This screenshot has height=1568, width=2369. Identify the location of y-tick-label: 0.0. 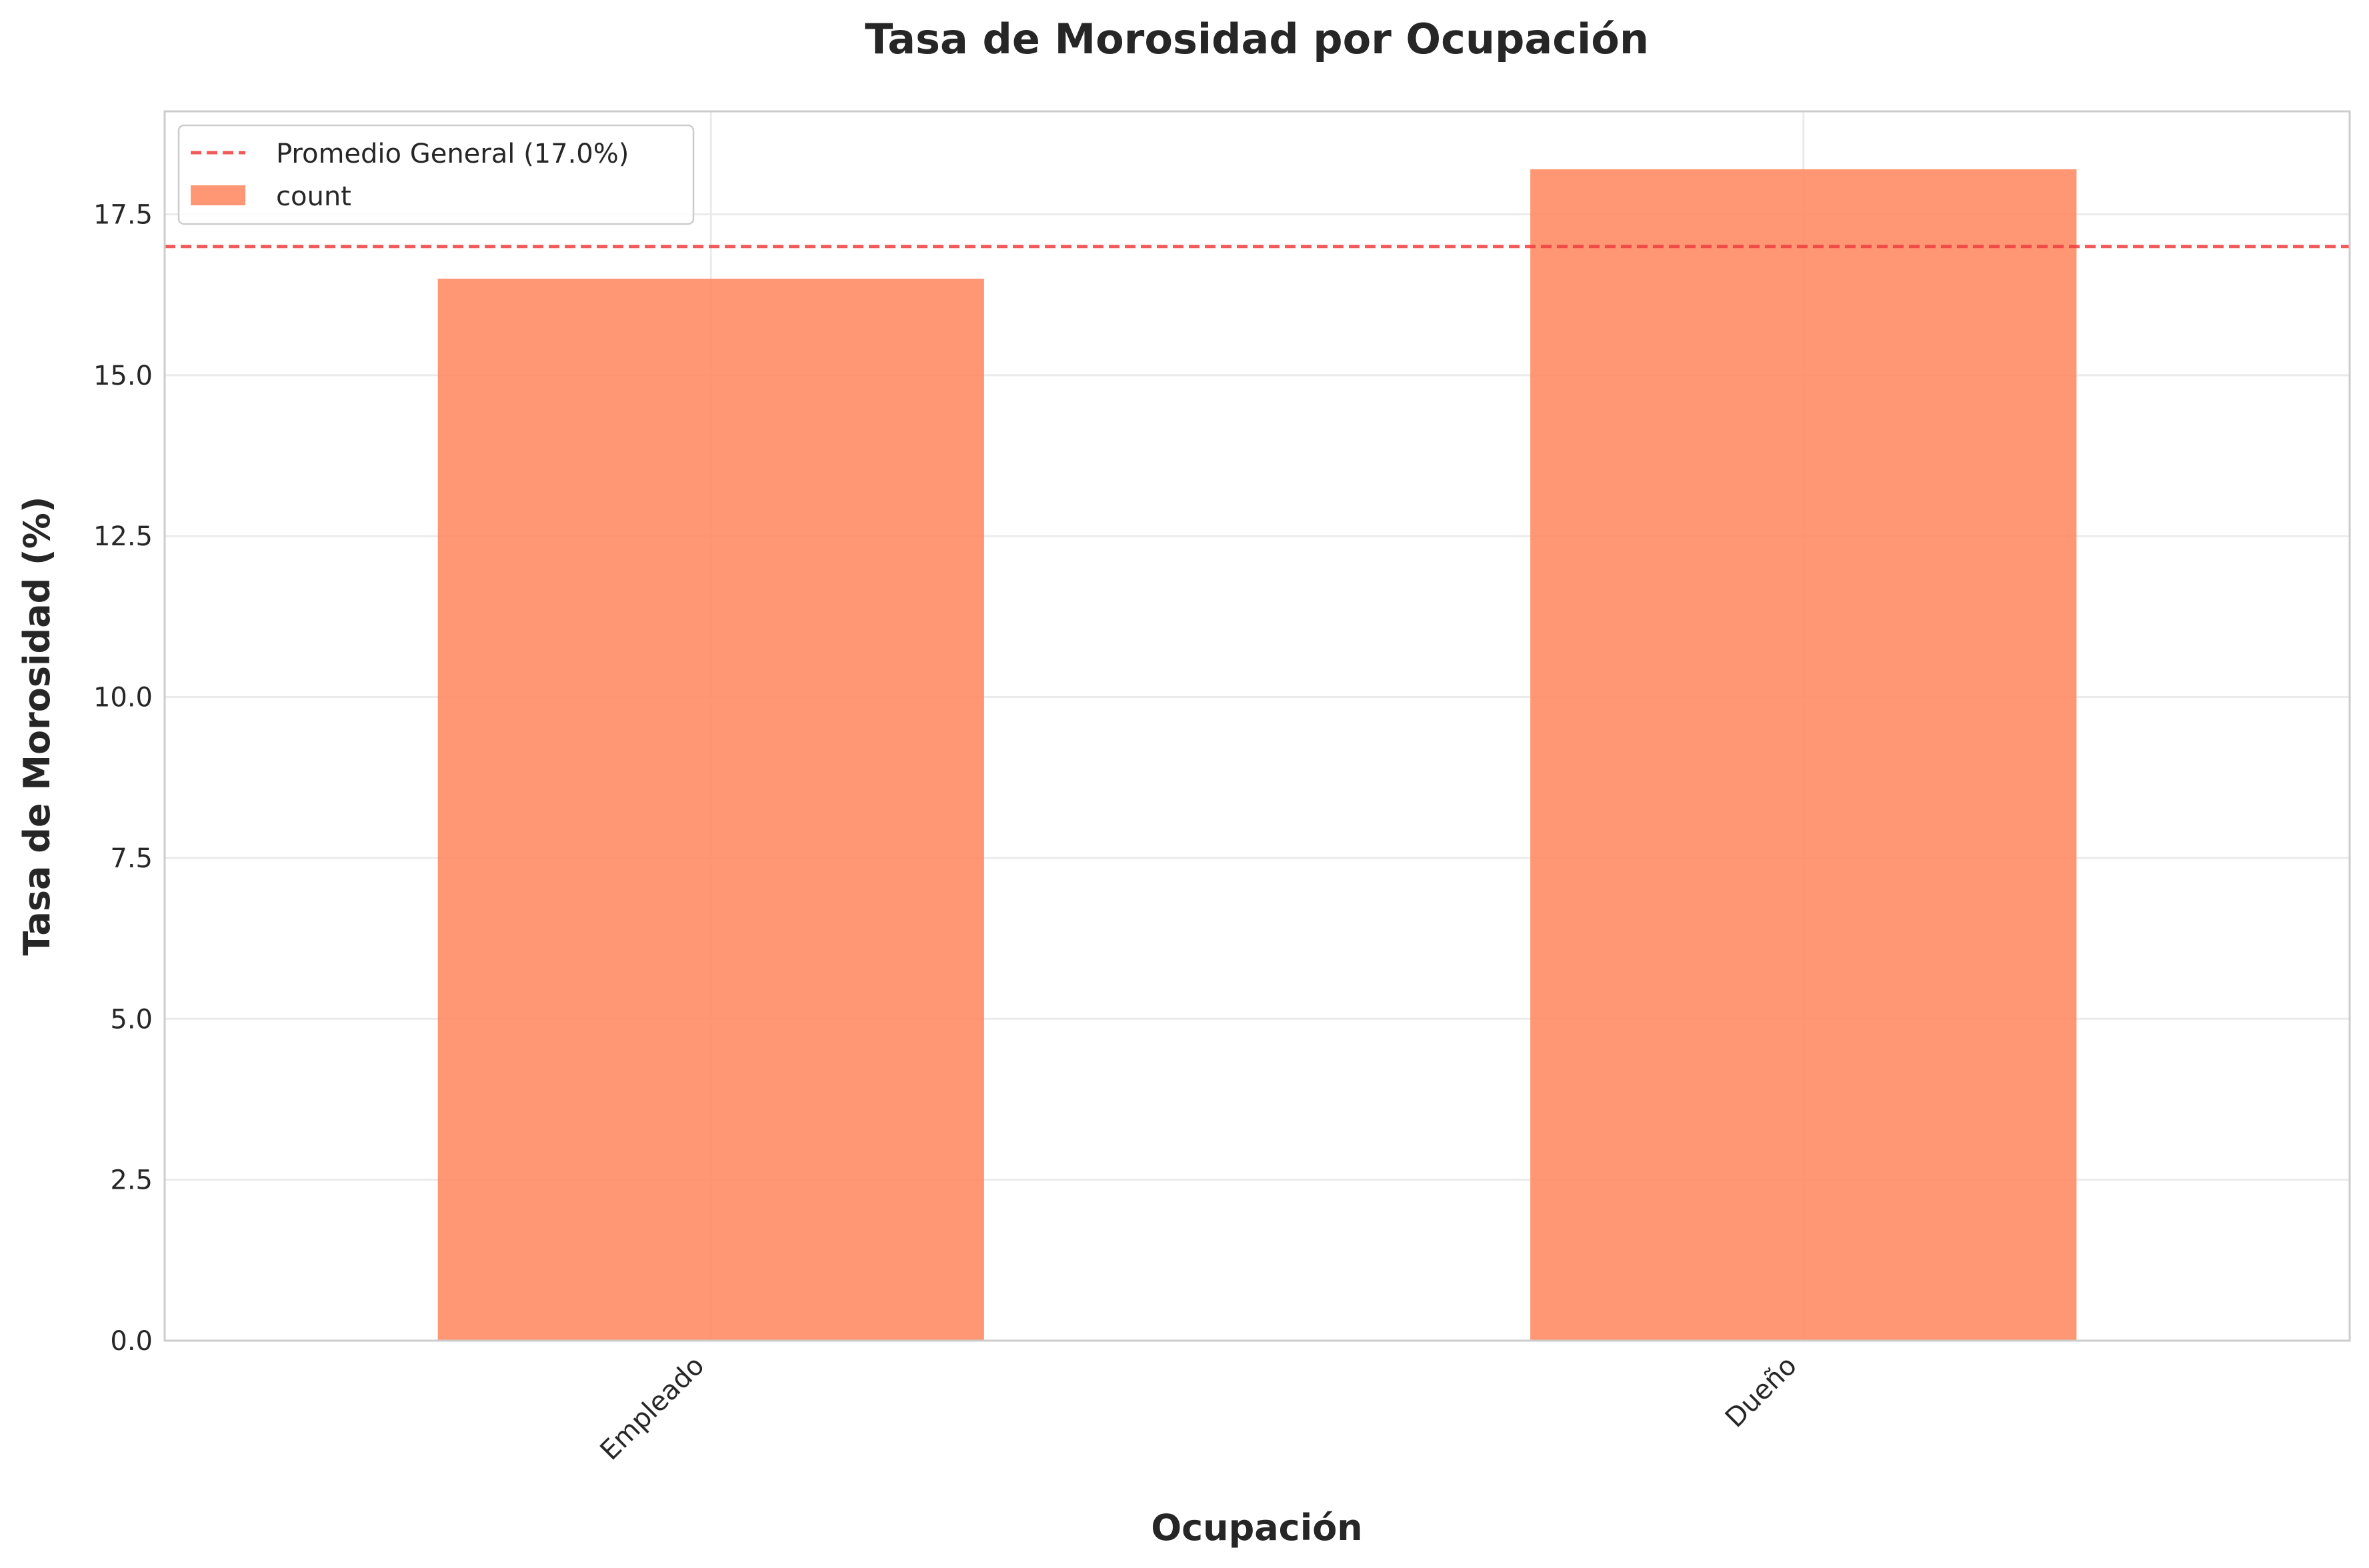
(131, 1341).